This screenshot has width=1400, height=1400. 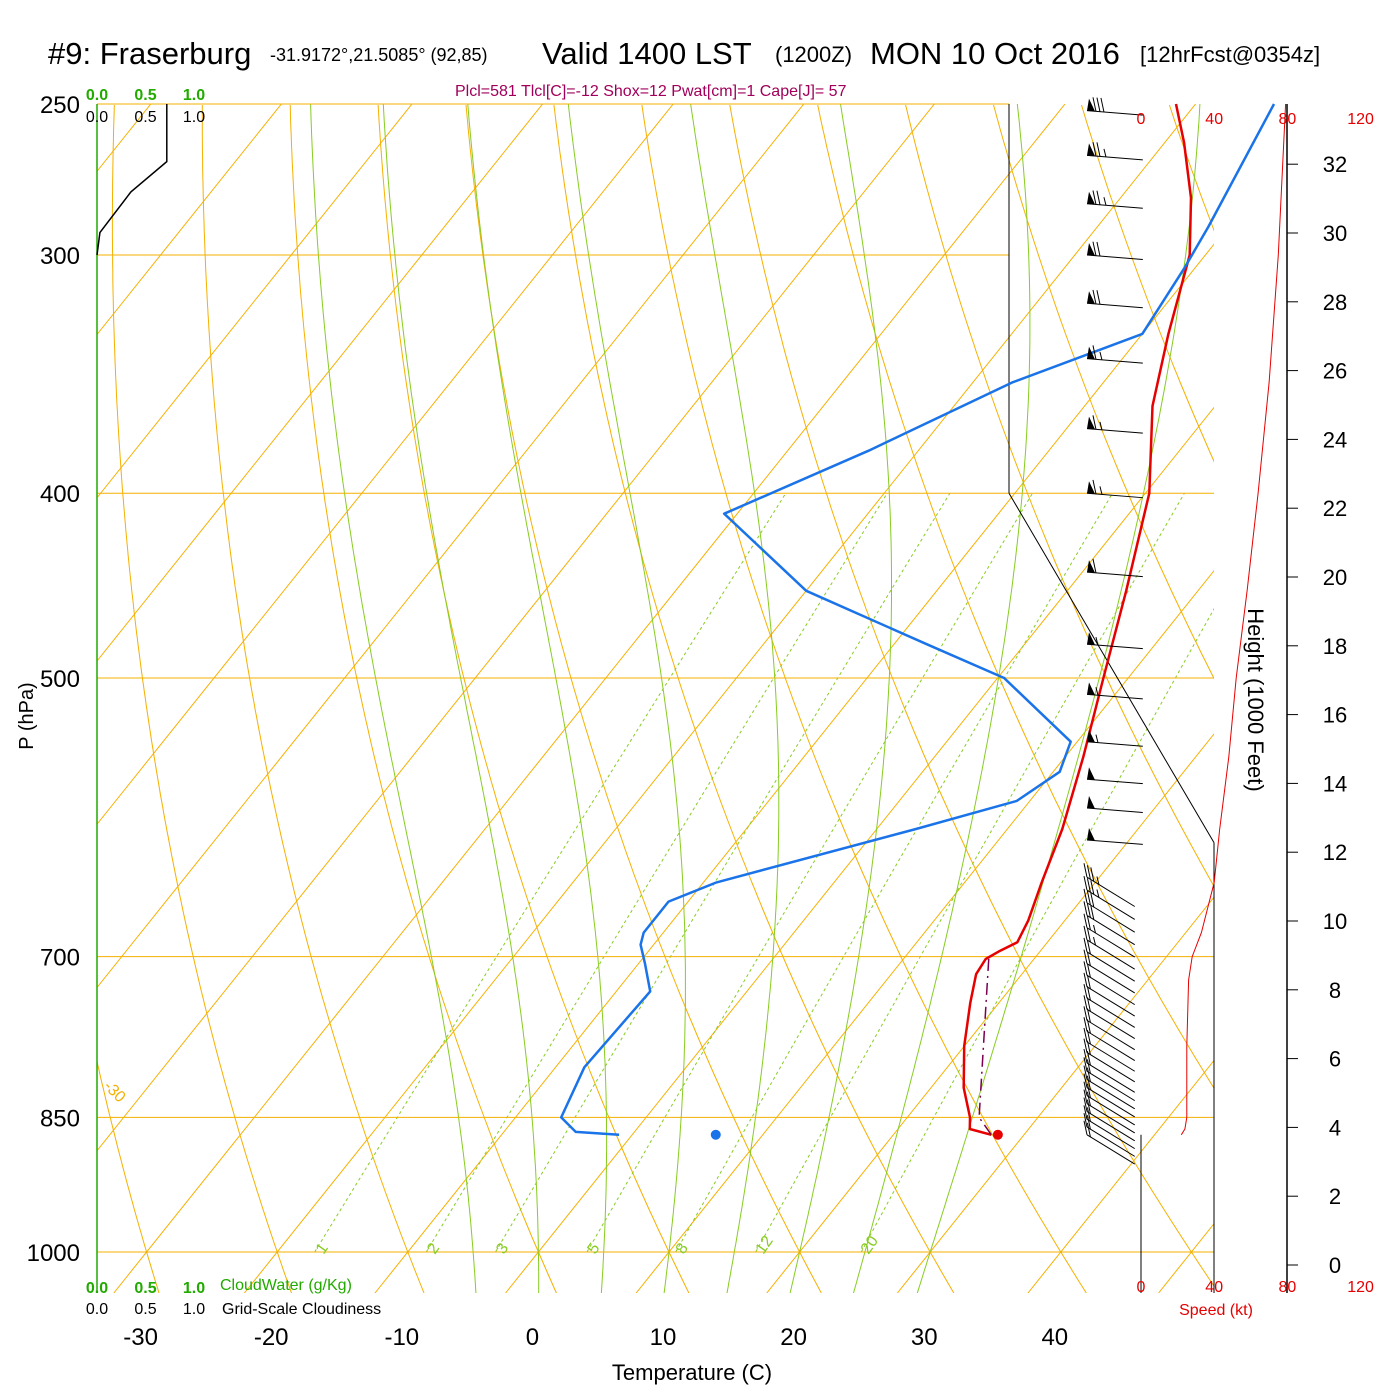 I want to click on x-tick-label: -30, so click(x=140, y=1337).